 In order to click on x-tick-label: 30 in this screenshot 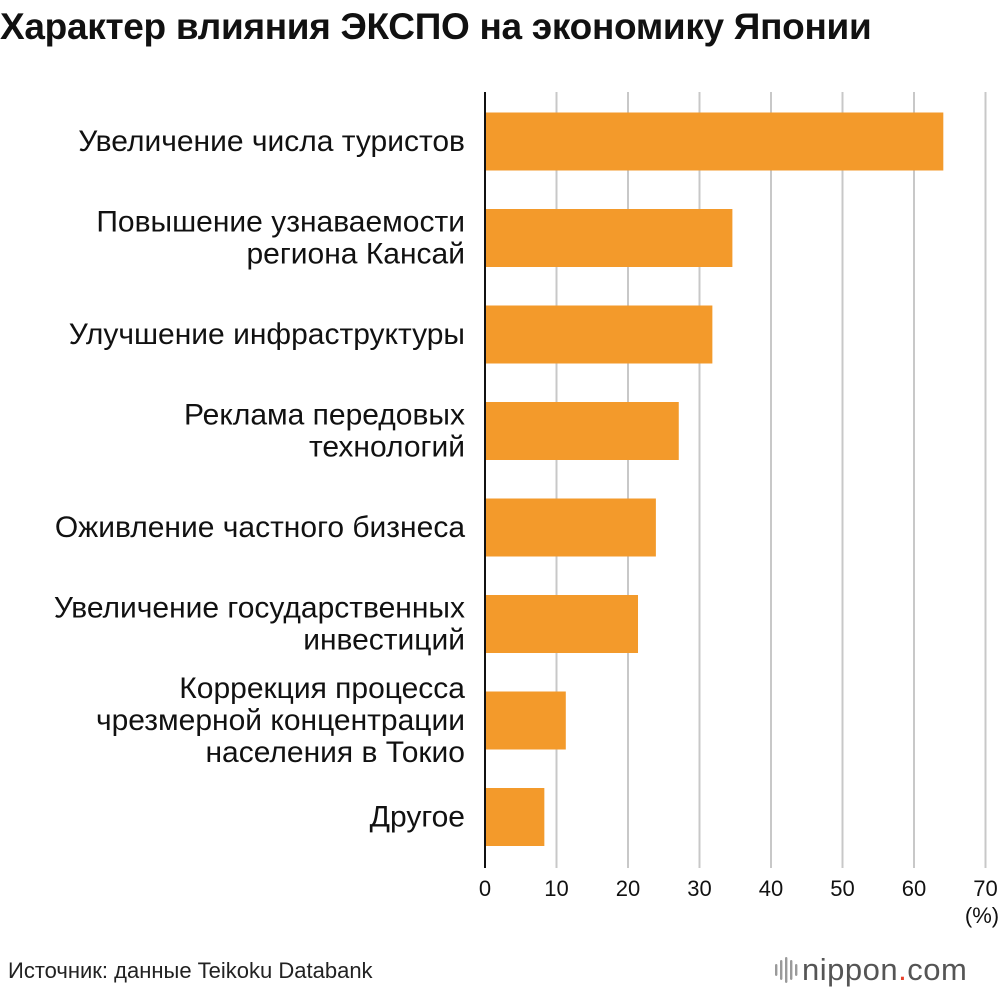, I will do `click(699, 888)`.